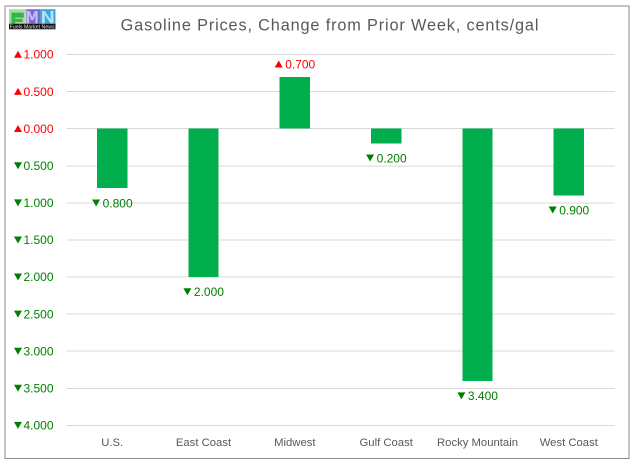 This screenshot has height=466, width=635. Describe the element at coordinates (112, 443) in the screenshot. I see `svg-text: U.S.` at that location.